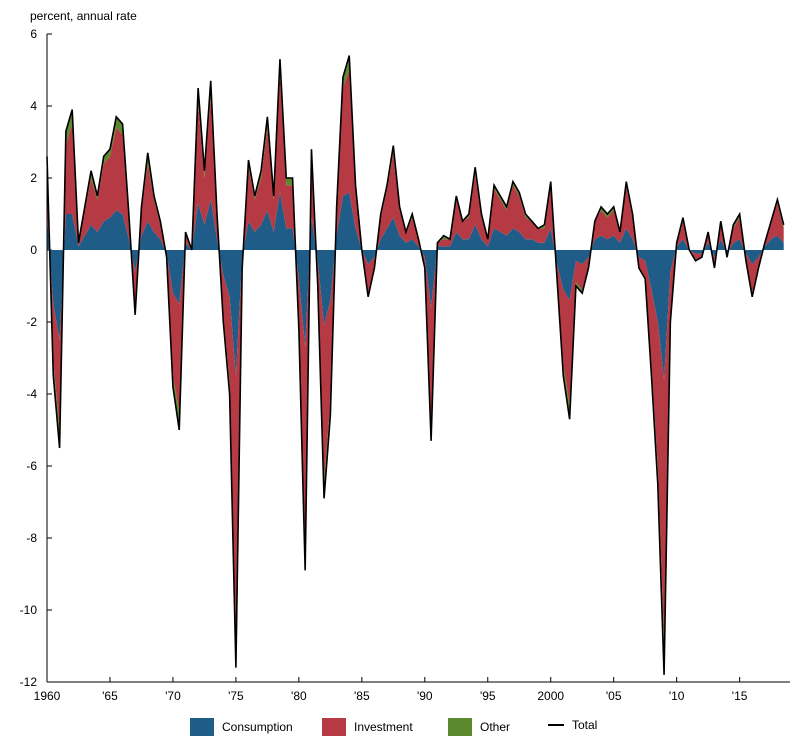  What do you see at coordinates (31, 322) in the screenshot?
I see `y-tick-label: -2` at bounding box center [31, 322].